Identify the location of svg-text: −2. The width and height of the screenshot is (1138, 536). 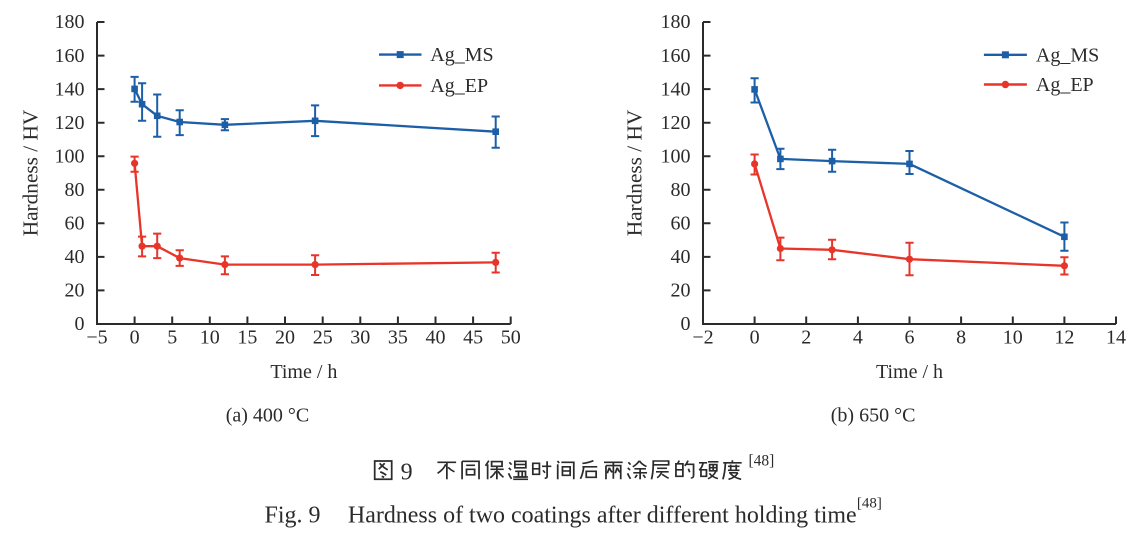
(702, 338).